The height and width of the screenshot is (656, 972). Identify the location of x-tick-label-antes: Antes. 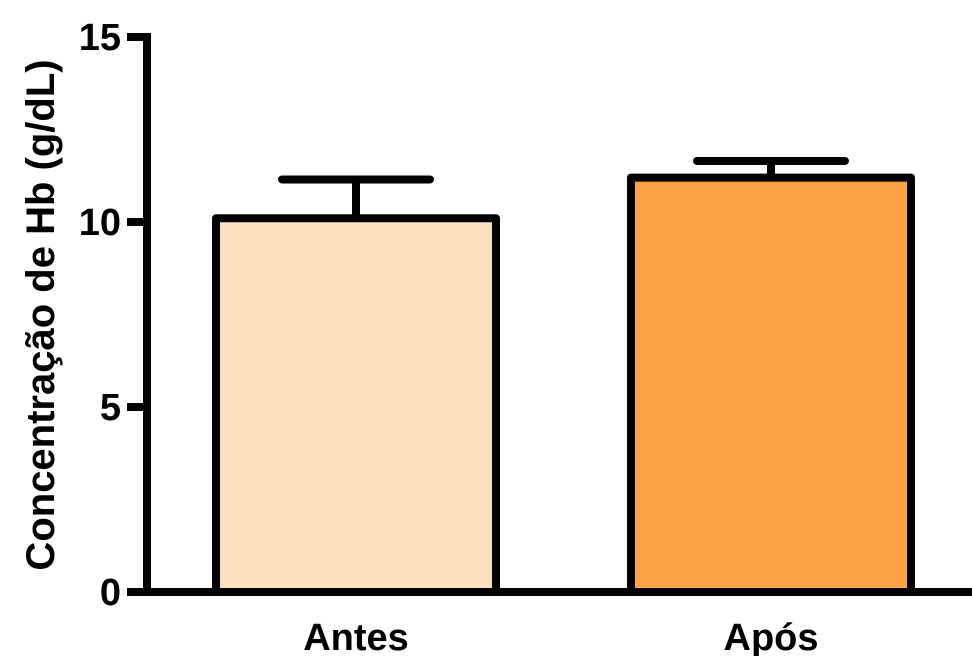
(356, 636).